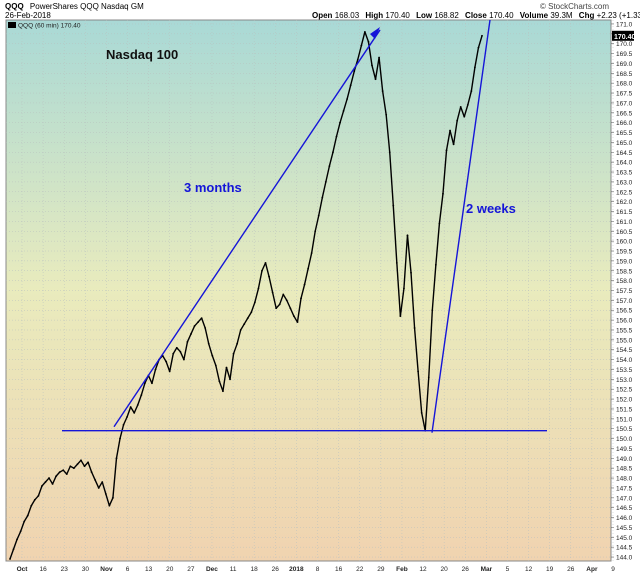 This screenshot has height=576, width=640. Describe the element at coordinates (624, 311) in the screenshot. I see `y-tick-label: 156.5` at that location.